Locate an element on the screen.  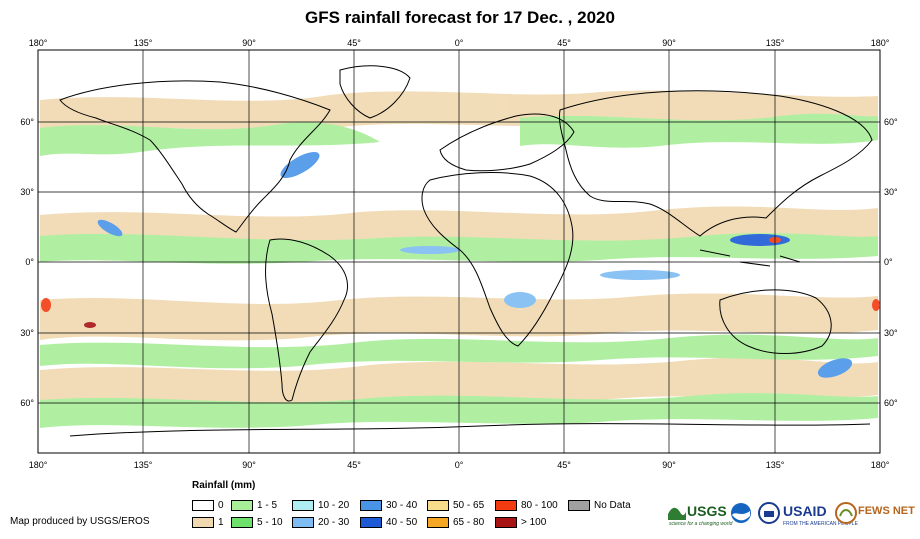
legend-item: 0 is located at coordinates (208, 505).